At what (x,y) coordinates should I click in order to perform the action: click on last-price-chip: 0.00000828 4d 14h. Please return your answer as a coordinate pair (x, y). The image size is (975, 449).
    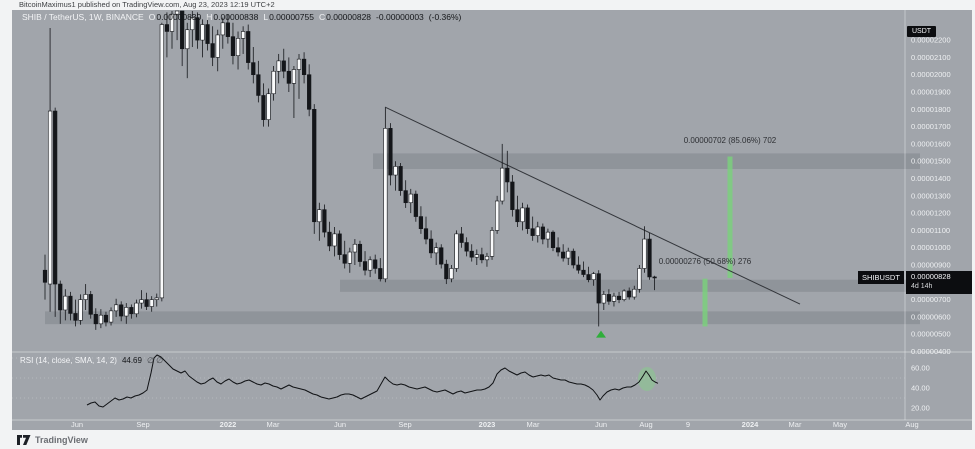
    Looking at the image, I should click on (939, 282).